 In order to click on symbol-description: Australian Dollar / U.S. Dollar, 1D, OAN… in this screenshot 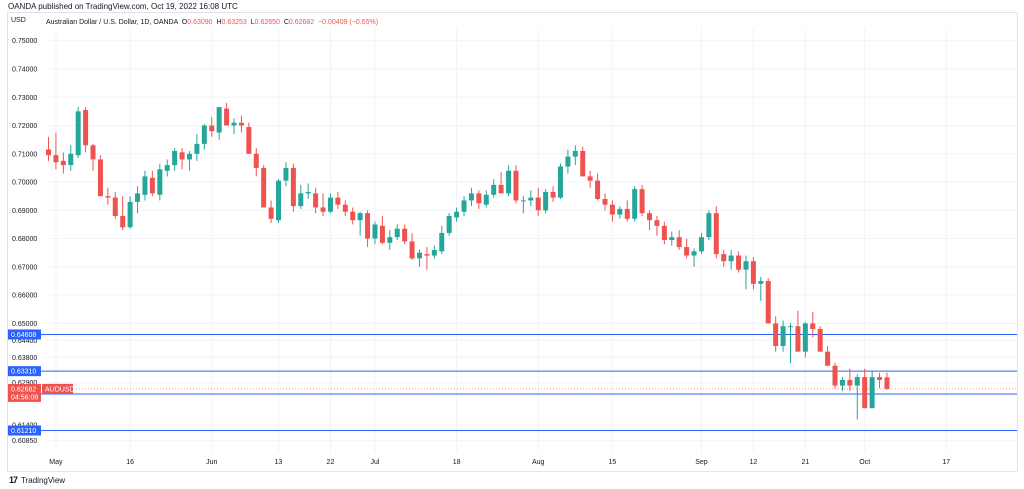, I will do `click(112, 22)`.